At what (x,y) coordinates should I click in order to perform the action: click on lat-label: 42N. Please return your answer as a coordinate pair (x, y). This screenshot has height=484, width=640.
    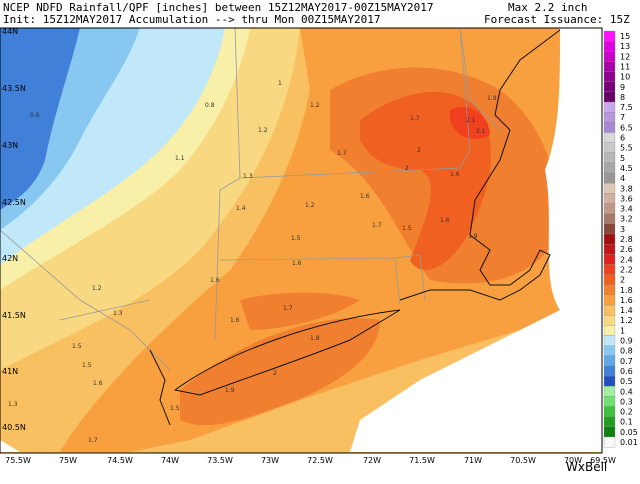
    Looking at the image, I should click on (10, 258).